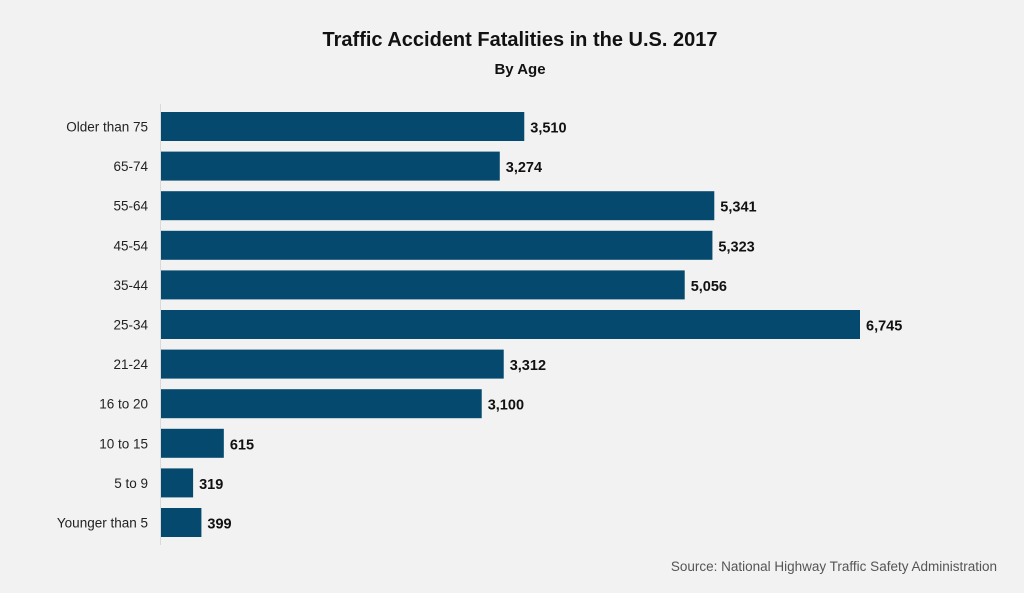 This screenshot has height=593, width=1024. I want to click on category-label: Older than 75, so click(107, 127).